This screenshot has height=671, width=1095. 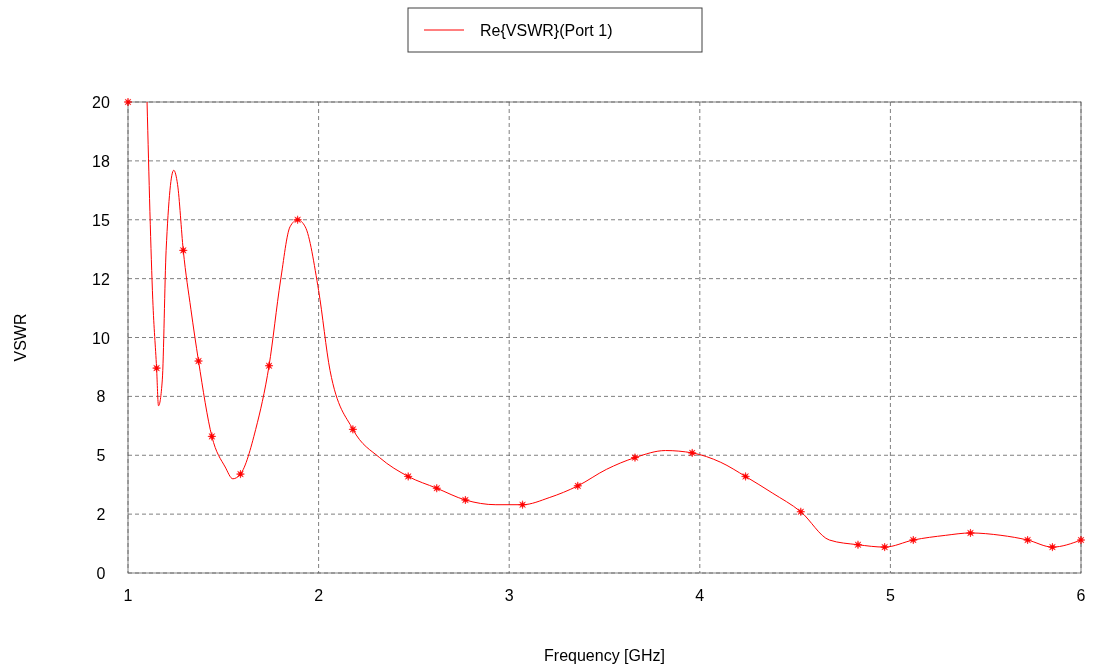 What do you see at coordinates (101, 573) in the screenshot?
I see `y-tick-label: 0` at bounding box center [101, 573].